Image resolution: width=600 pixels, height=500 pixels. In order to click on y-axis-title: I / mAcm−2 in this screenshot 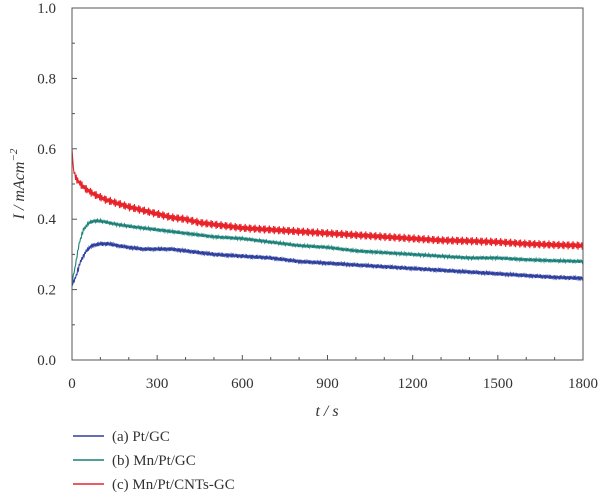, I will do `click(18, 184)`.